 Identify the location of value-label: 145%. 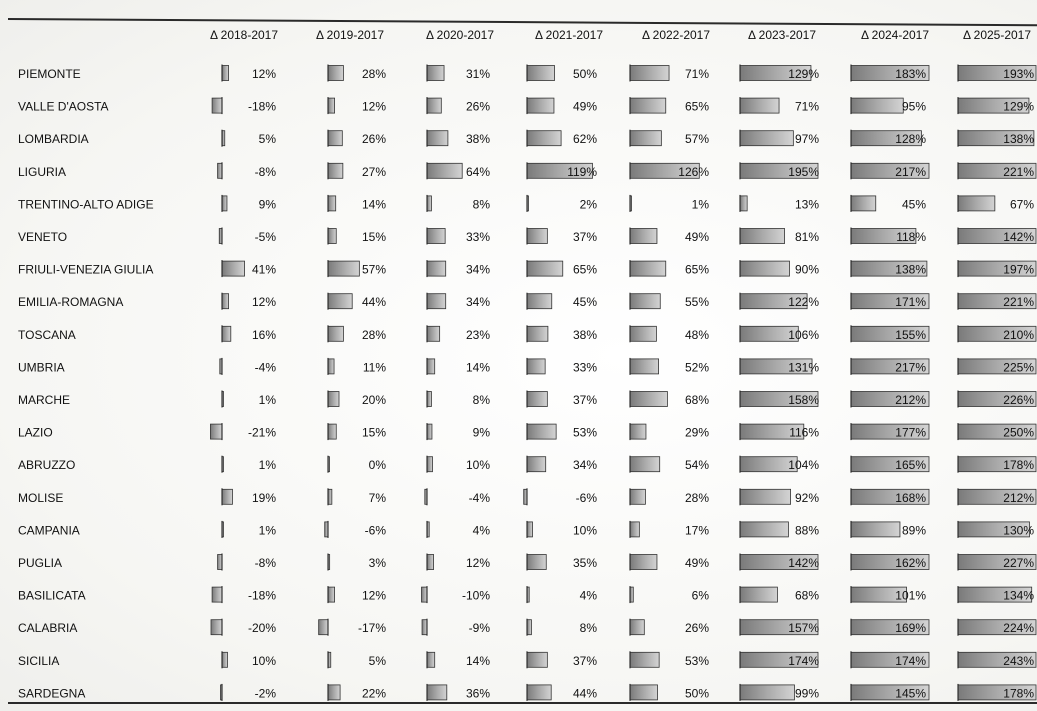
(910, 693).